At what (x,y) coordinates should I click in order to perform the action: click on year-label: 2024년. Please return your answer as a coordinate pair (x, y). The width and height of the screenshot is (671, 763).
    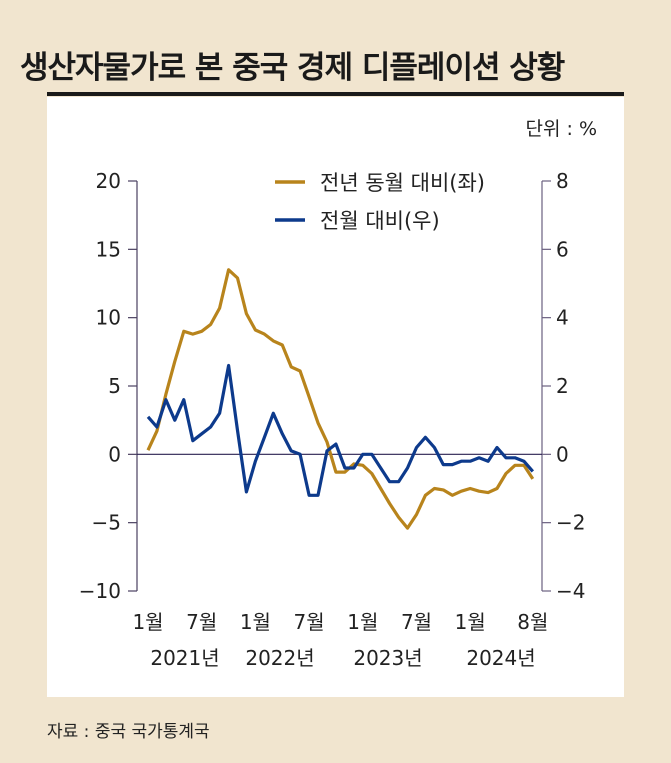
    Looking at the image, I should click on (500, 658).